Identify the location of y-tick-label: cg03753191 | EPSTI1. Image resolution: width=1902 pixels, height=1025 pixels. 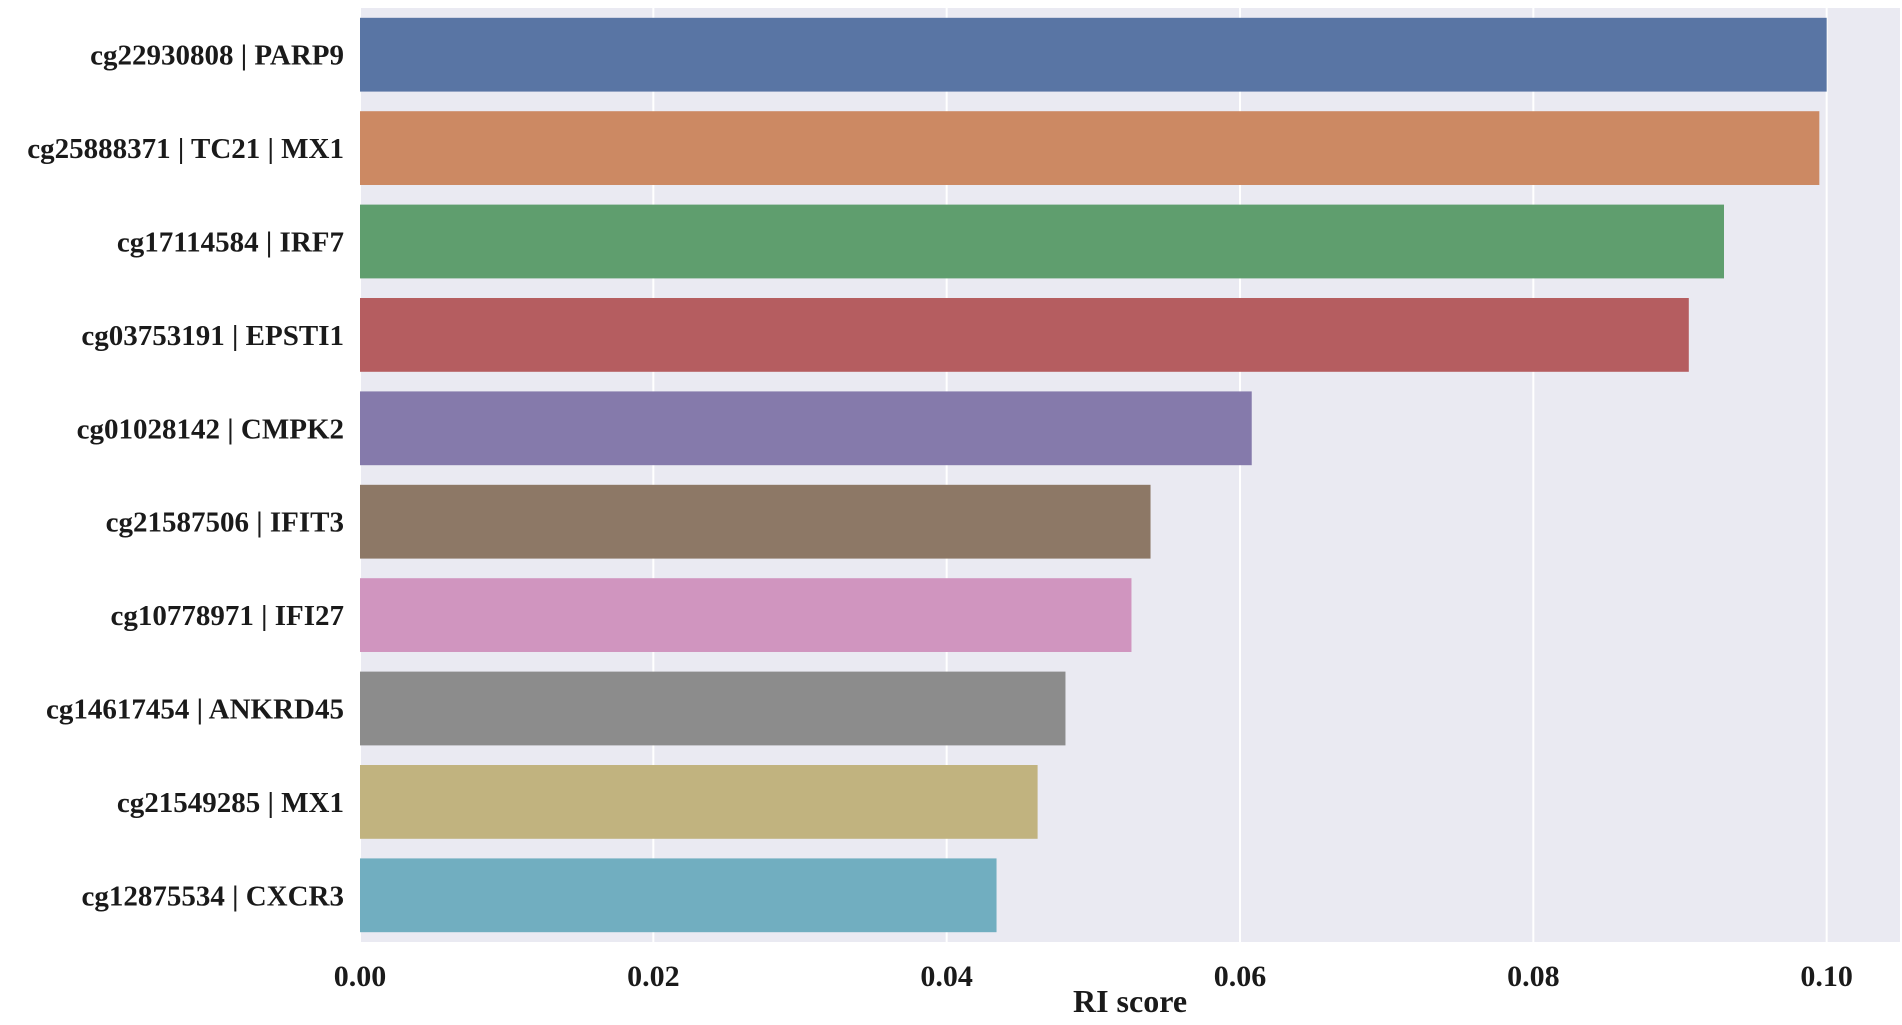
(212, 336).